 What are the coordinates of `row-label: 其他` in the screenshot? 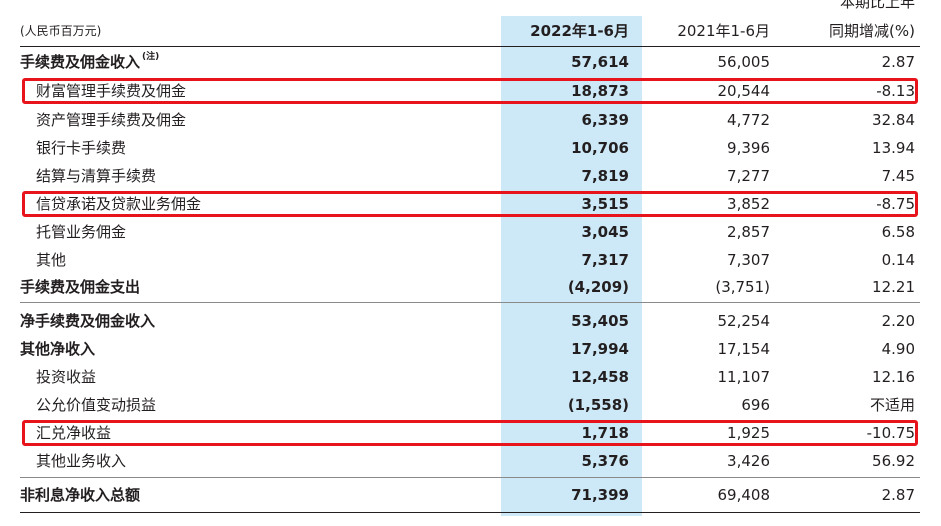 It's located at (51, 260).